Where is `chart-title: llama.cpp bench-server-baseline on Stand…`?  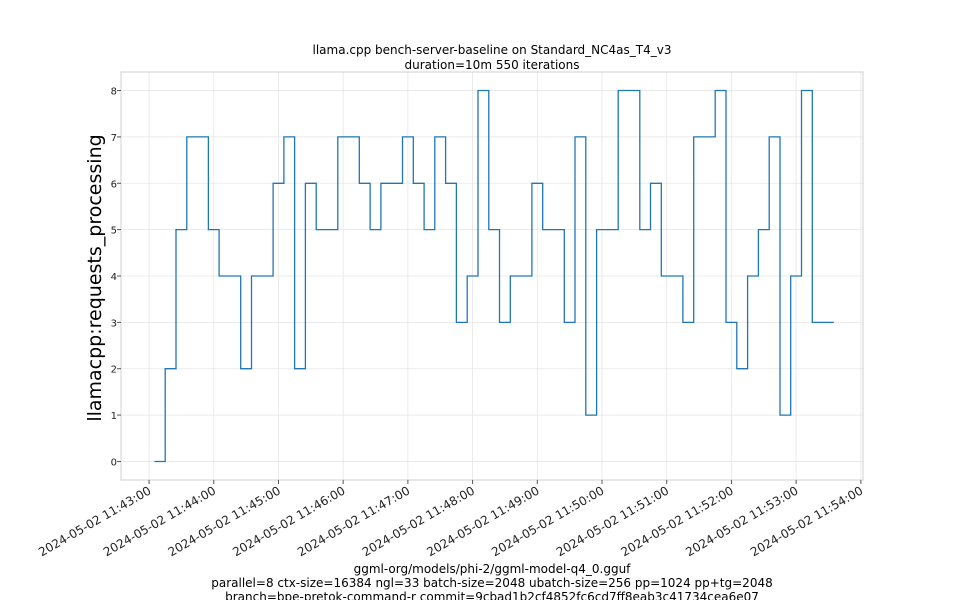
chart-title: llama.cpp bench-server-baseline on Stand… is located at coordinates (492, 50).